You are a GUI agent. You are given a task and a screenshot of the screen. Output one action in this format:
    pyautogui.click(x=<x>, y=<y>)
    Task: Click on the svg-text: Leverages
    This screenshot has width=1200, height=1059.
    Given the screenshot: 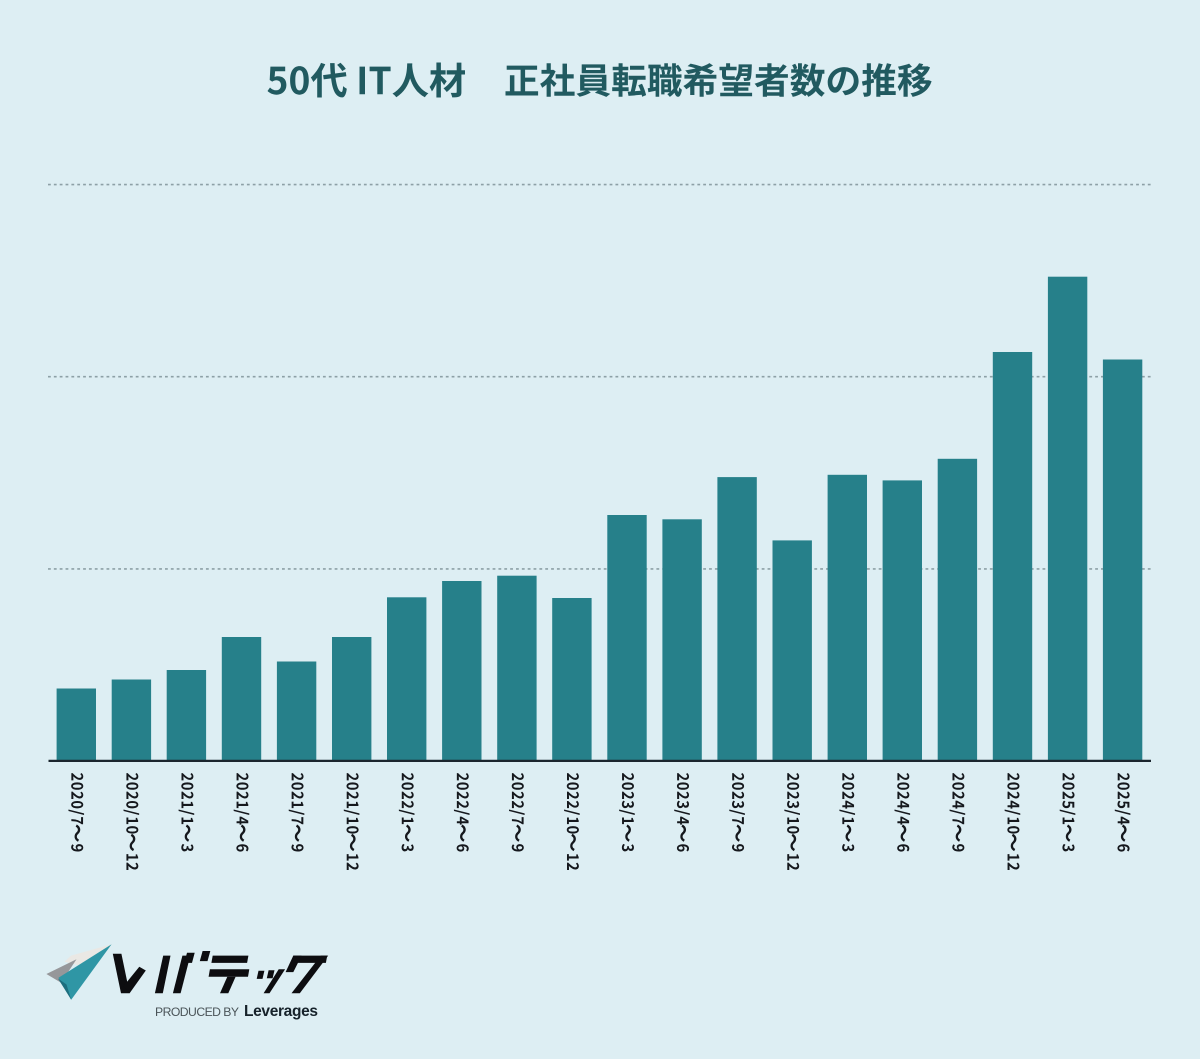 What is the action you would take?
    pyautogui.click(x=281, y=1011)
    